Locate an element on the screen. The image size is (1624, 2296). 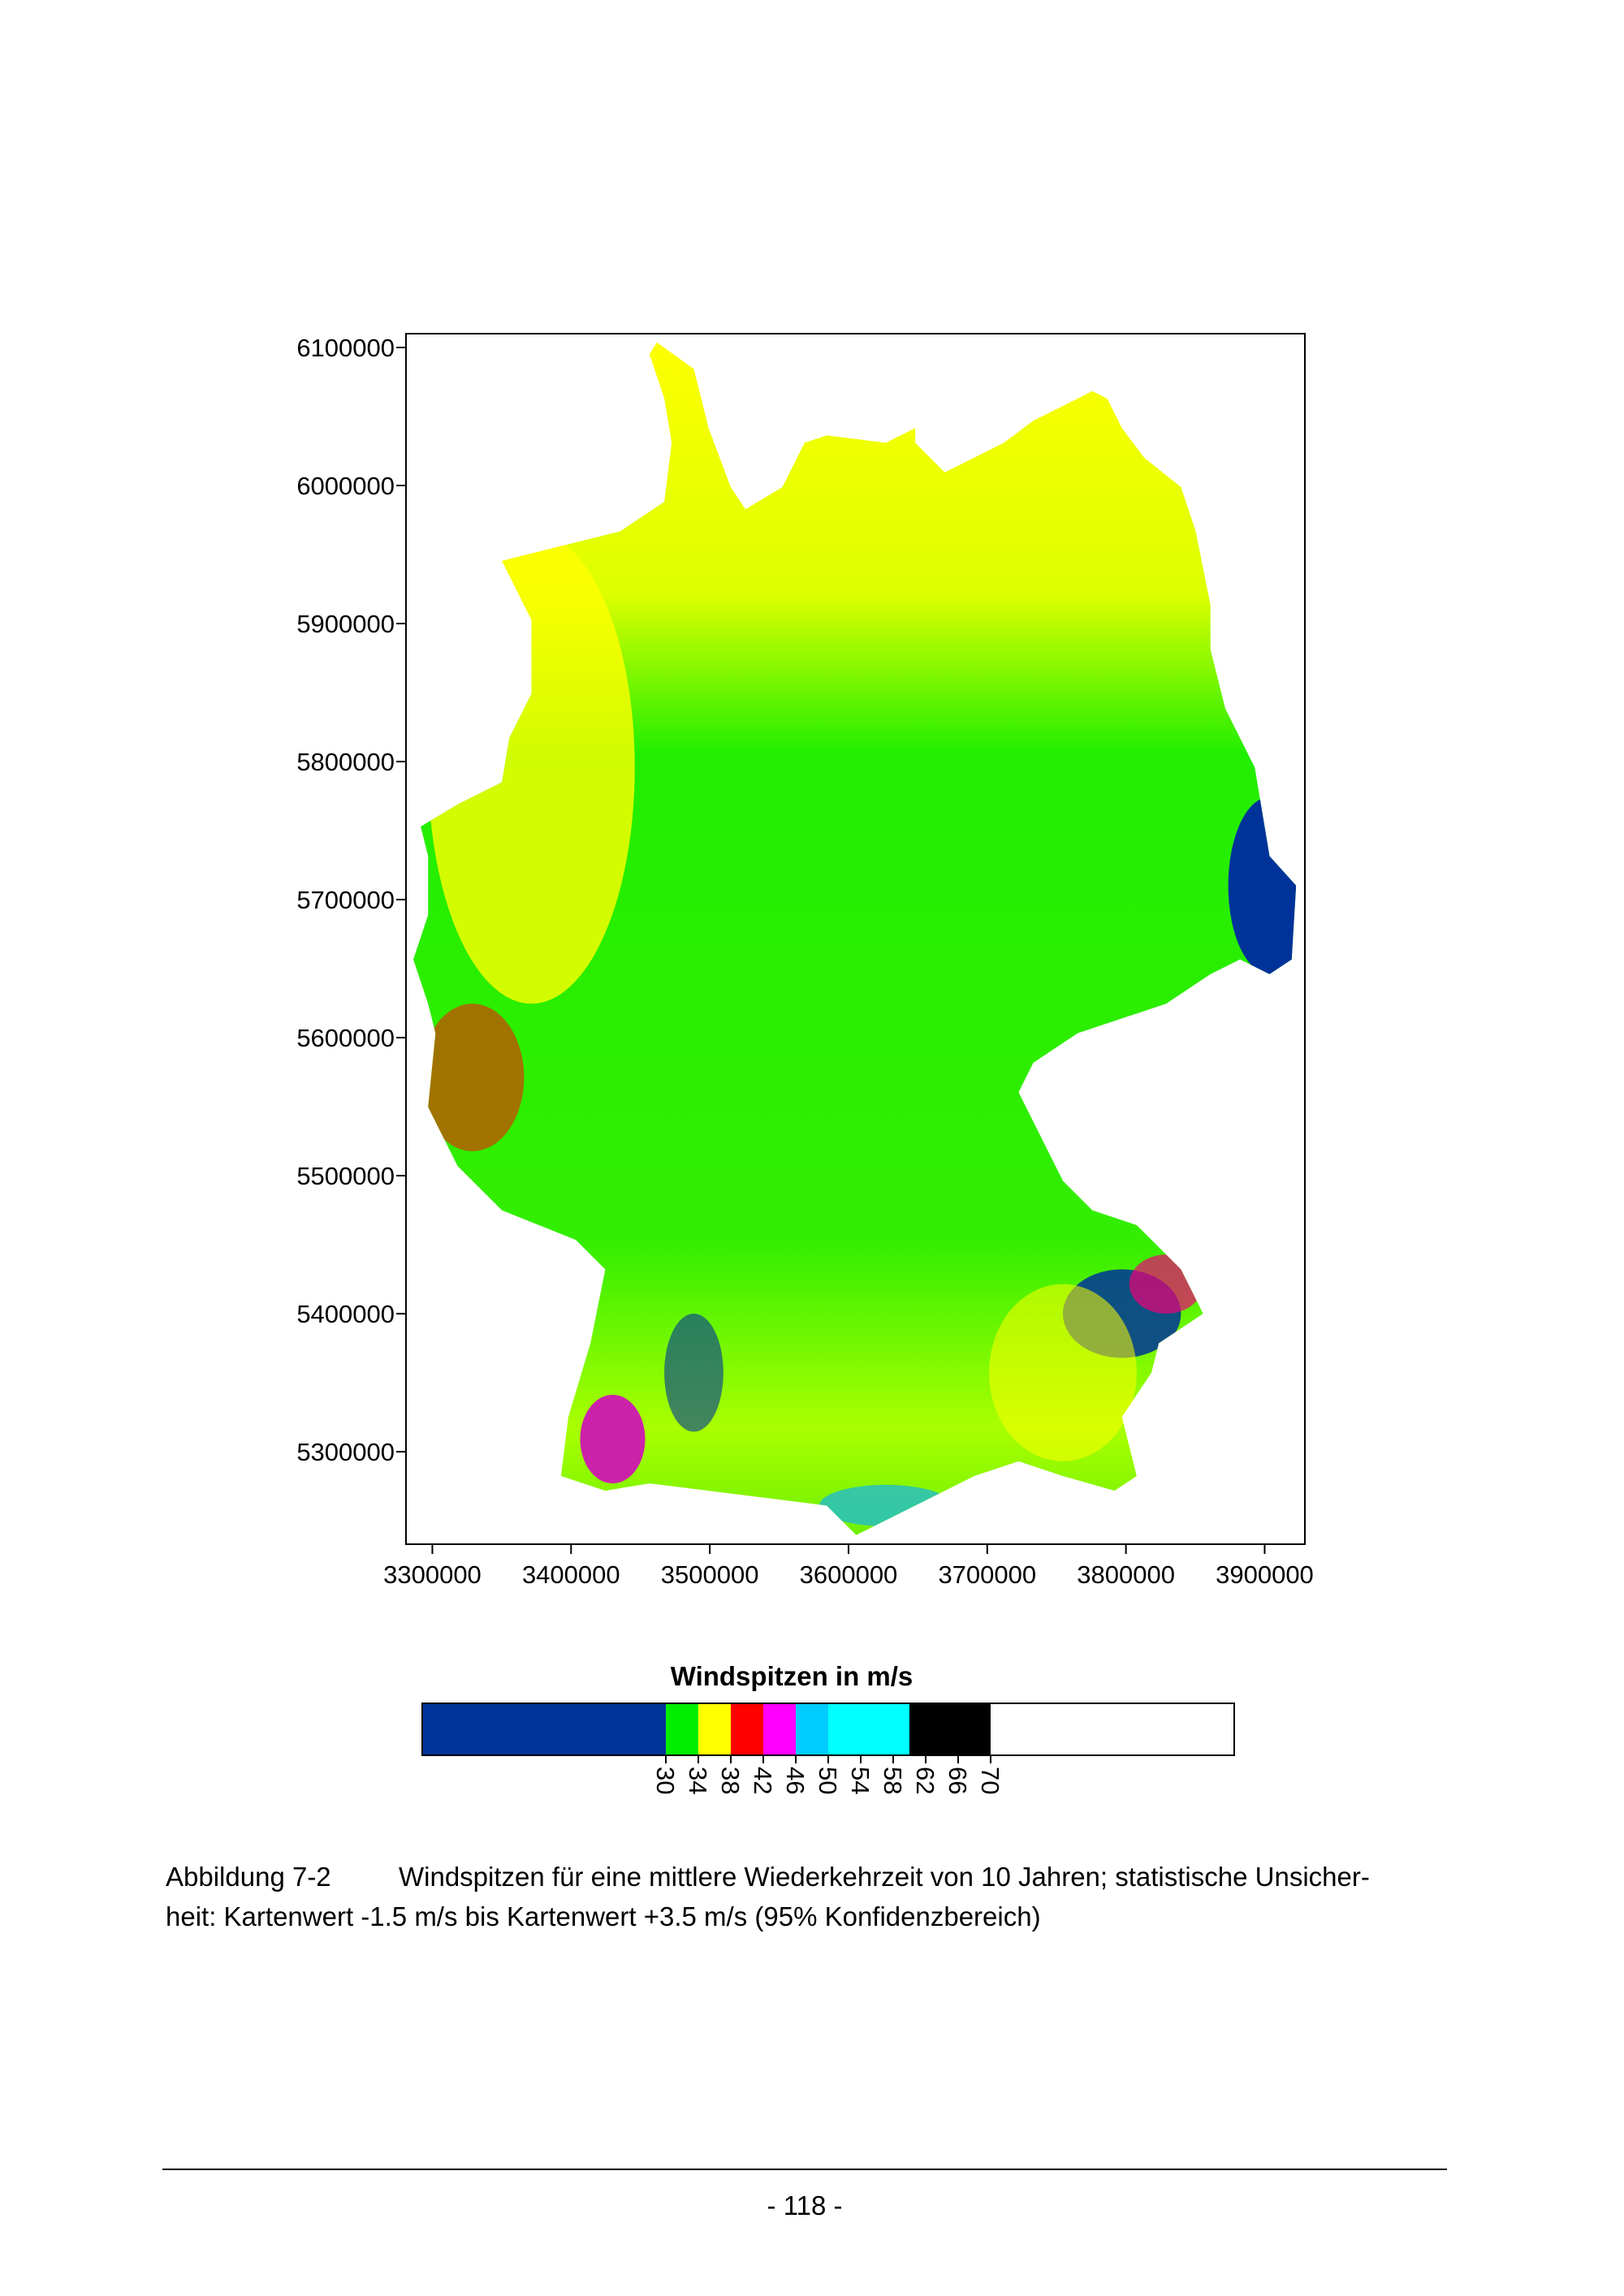
colorbar-tick-label: 30 is located at coordinates (666, 1781).